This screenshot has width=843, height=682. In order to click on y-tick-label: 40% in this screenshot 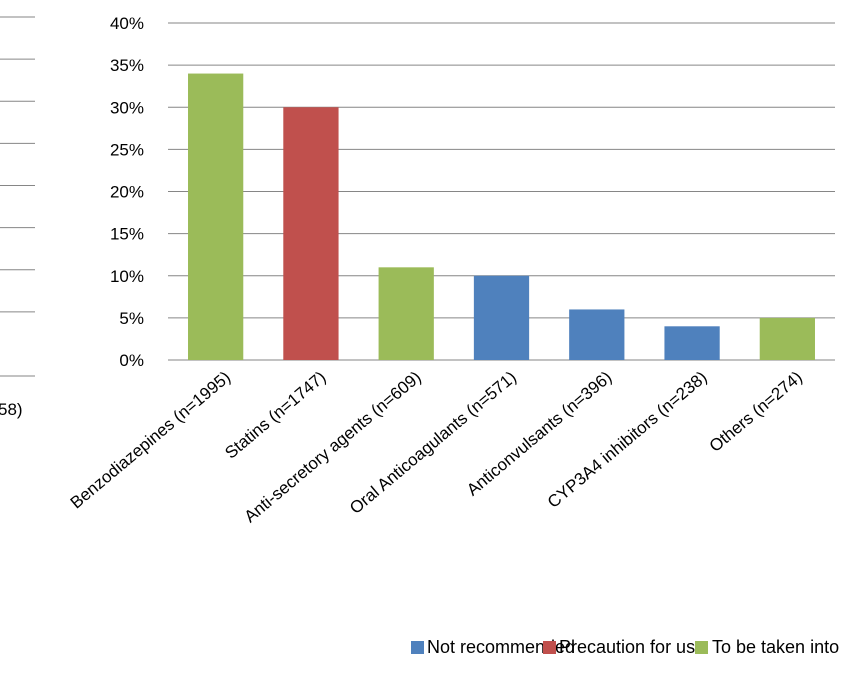, I will do `click(127, 23)`.